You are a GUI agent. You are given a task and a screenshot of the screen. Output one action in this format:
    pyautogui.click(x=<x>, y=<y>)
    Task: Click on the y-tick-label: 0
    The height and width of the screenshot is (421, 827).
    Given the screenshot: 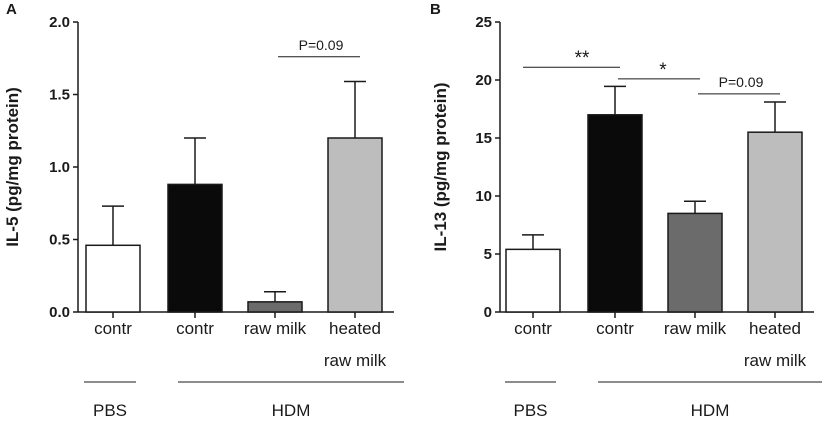 What is the action you would take?
    pyautogui.click(x=488, y=312)
    